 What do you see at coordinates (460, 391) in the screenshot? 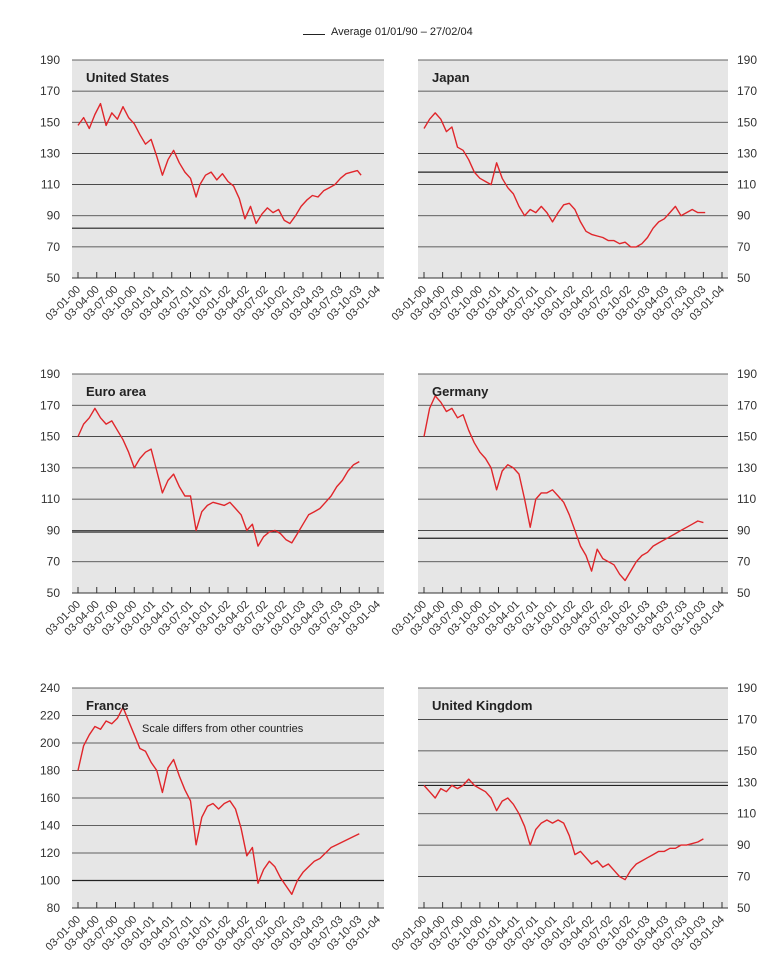
I see `panel-title: Germany` at bounding box center [460, 391].